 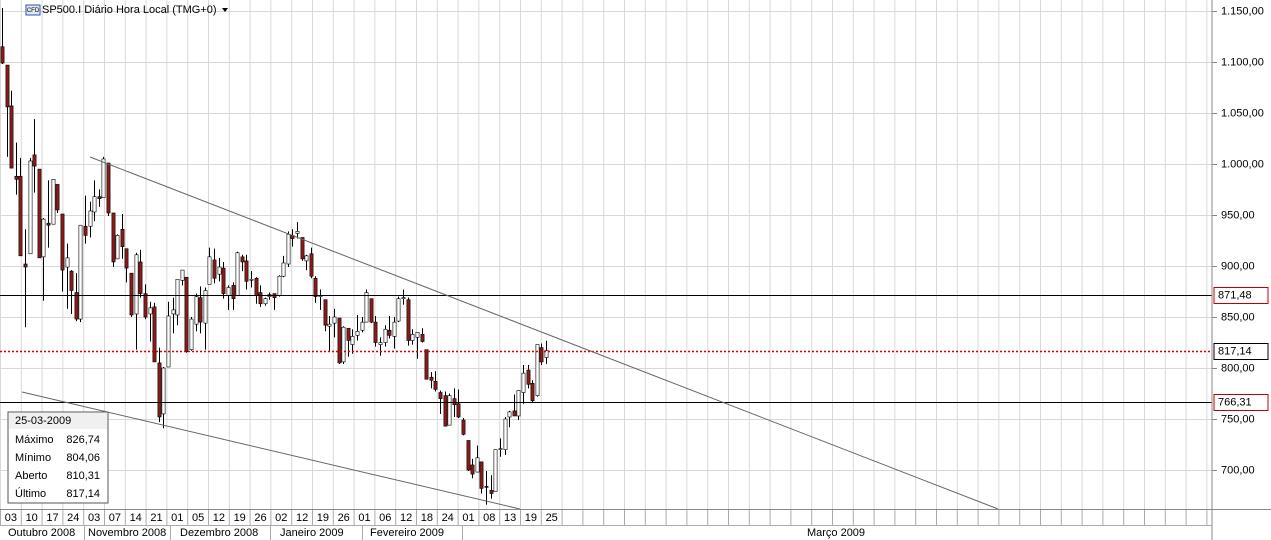 I want to click on price-label: 766,31, so click(x=1235, y=402).